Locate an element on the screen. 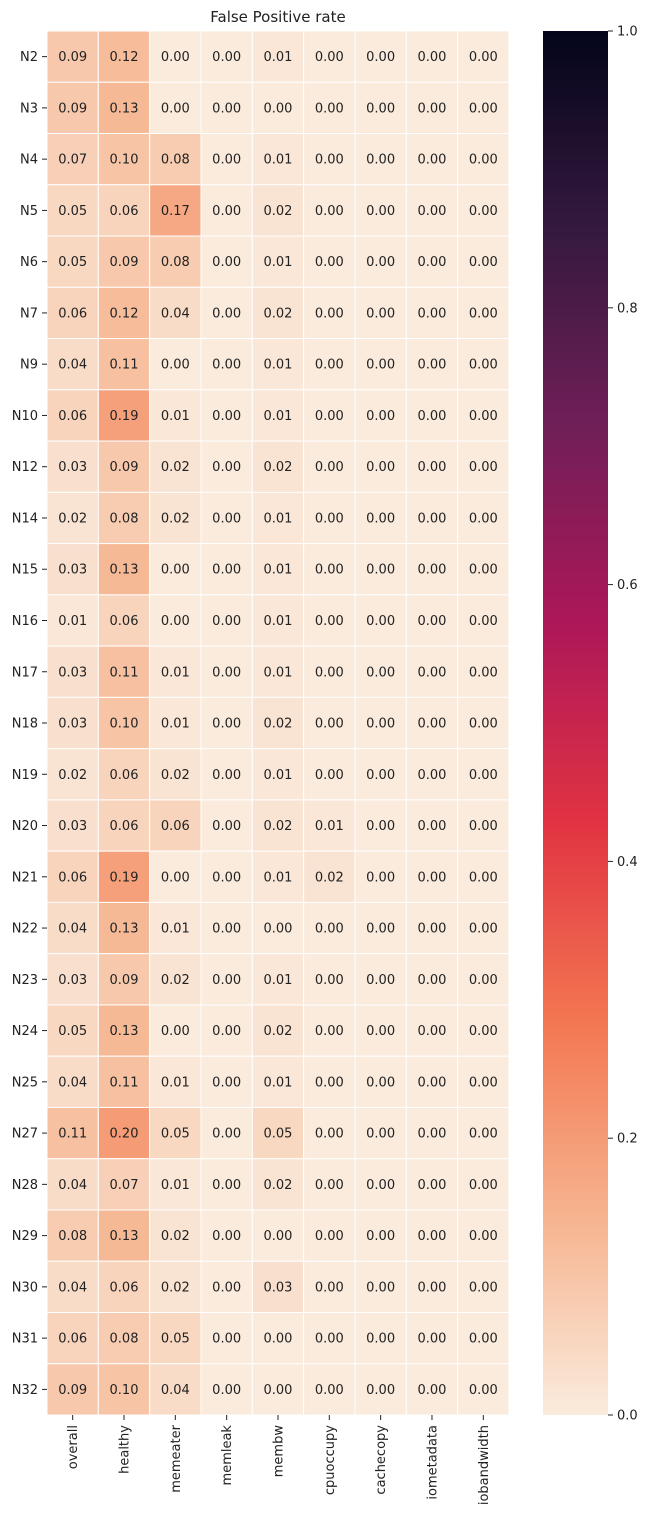  row-label: N27 is located at coordinates (25, 1134).